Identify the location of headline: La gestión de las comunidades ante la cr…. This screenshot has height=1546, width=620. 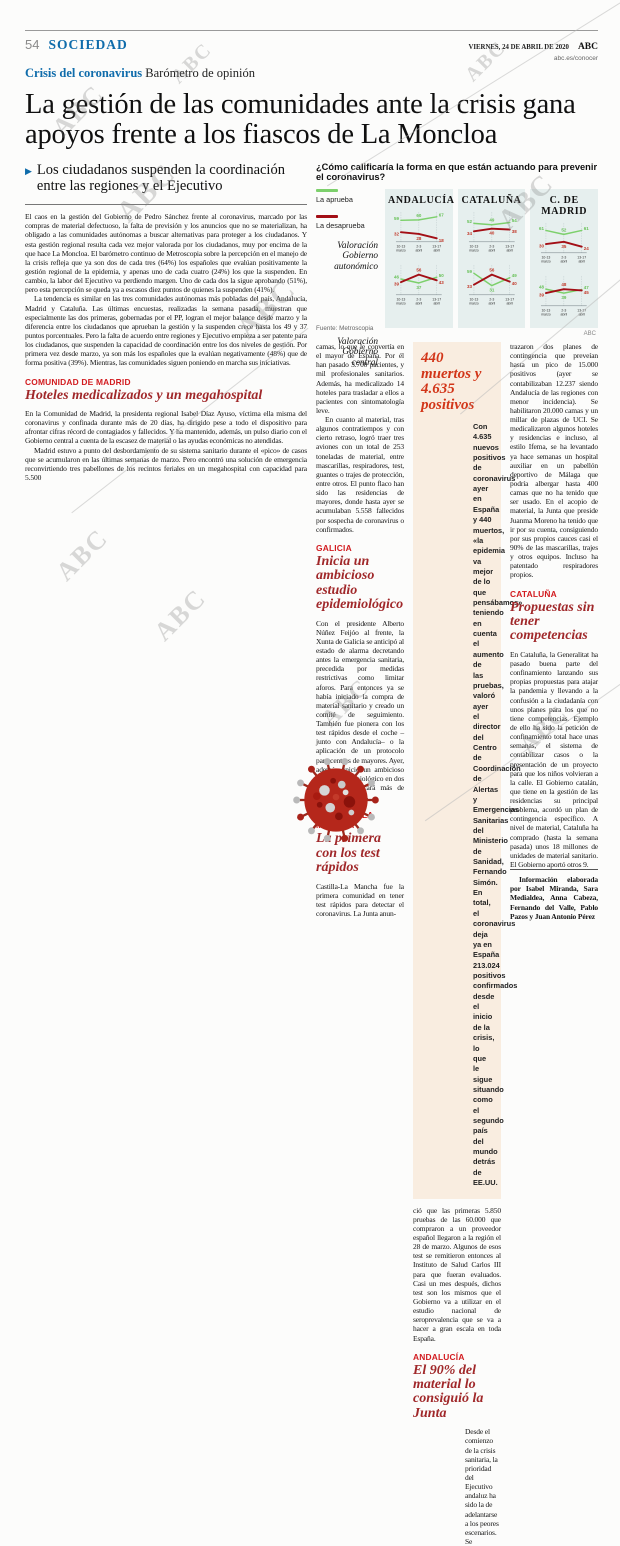
(300, 120).